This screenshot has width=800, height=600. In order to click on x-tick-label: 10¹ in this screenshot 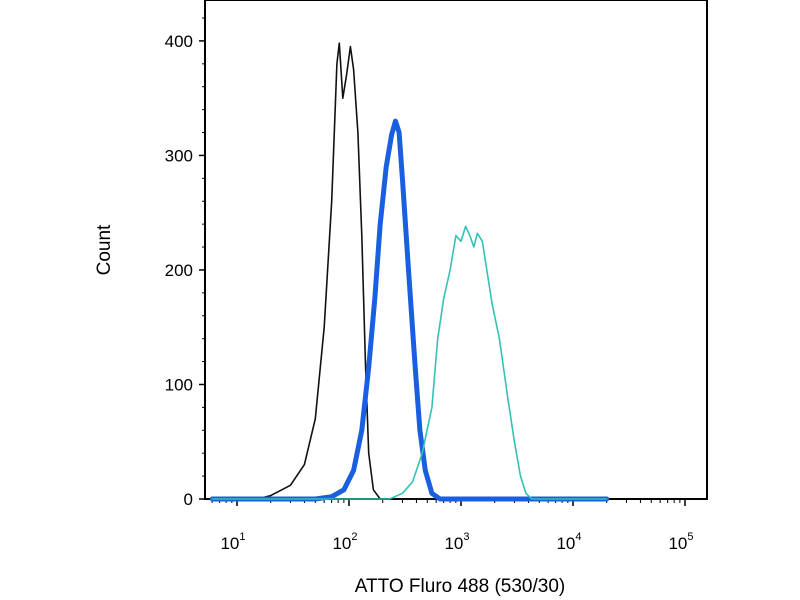, I will do `click(232, 542)`.